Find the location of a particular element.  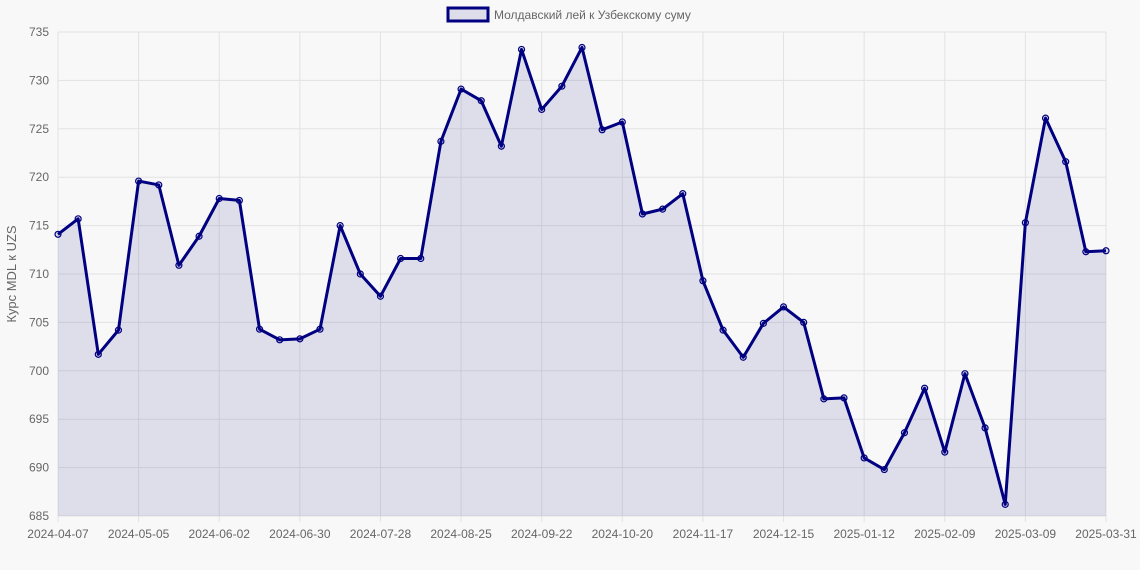

y-axis-ticks: 685 690 695 700 705 710 715 720 725 730 735 is located at coordinates (39, 274).